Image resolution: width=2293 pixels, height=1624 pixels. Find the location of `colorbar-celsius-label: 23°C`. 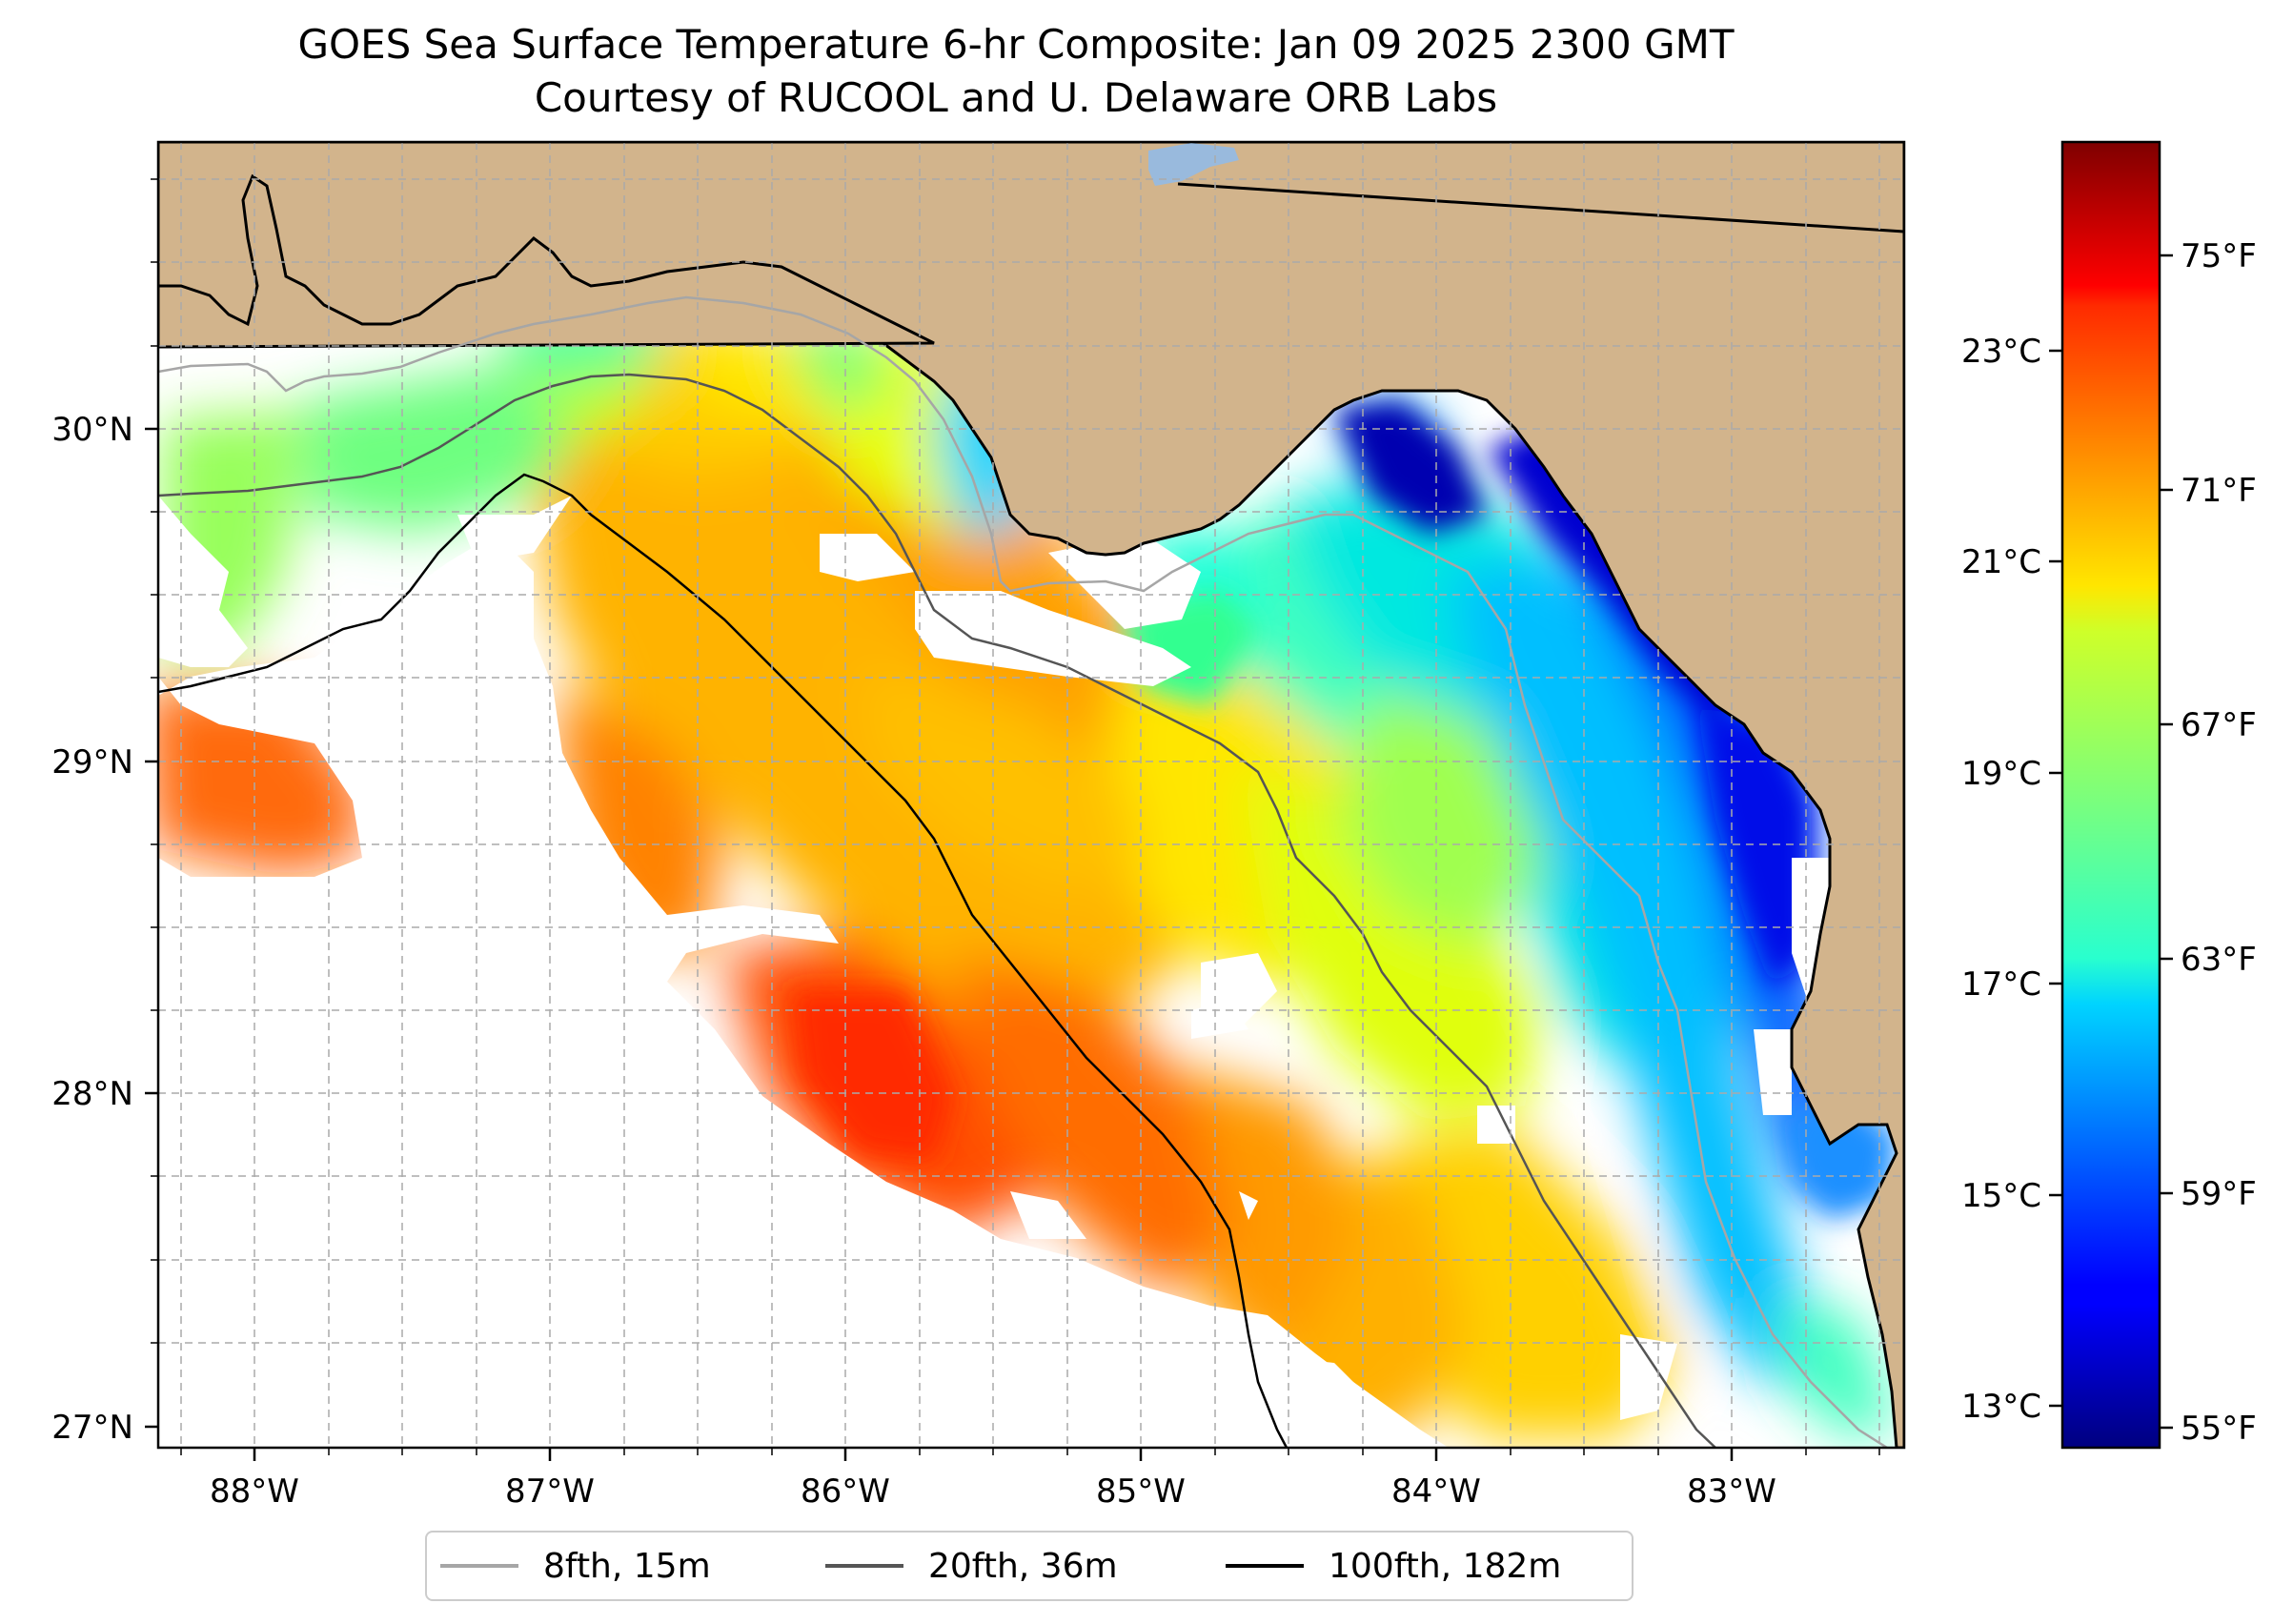

colorbar-celsius-label: 23°C is located at coordinates (2001, 352).